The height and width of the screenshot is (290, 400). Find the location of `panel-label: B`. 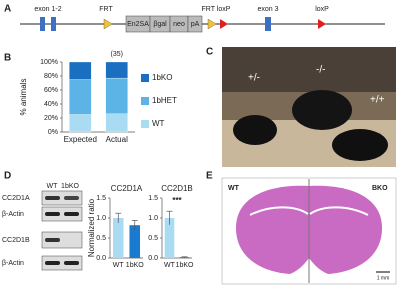

panel-label: B is located at coordinates (7, 58).